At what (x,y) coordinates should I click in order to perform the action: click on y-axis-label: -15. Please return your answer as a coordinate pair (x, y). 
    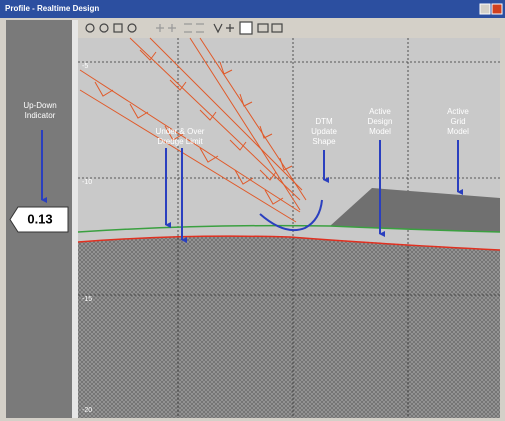
    Looking at the image, I should click on (87, 299).